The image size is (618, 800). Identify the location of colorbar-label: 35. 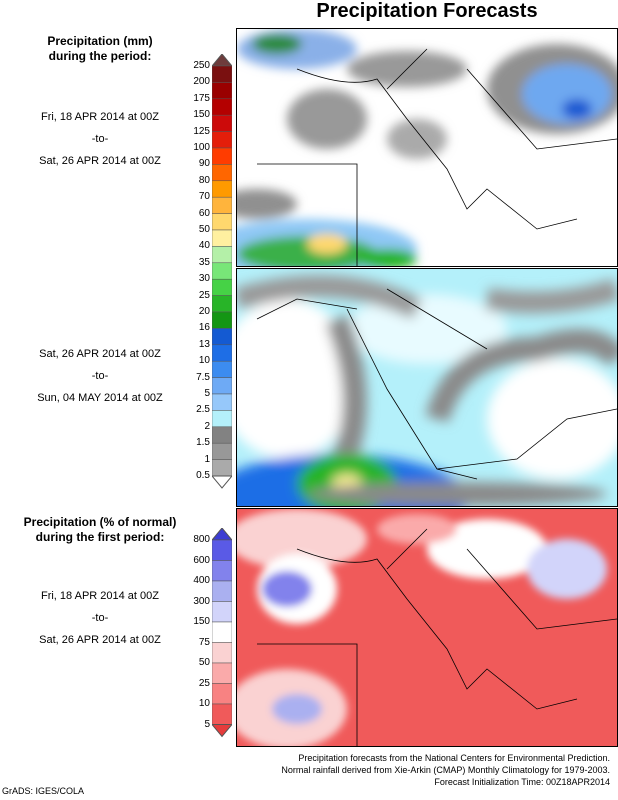
(204, 262).